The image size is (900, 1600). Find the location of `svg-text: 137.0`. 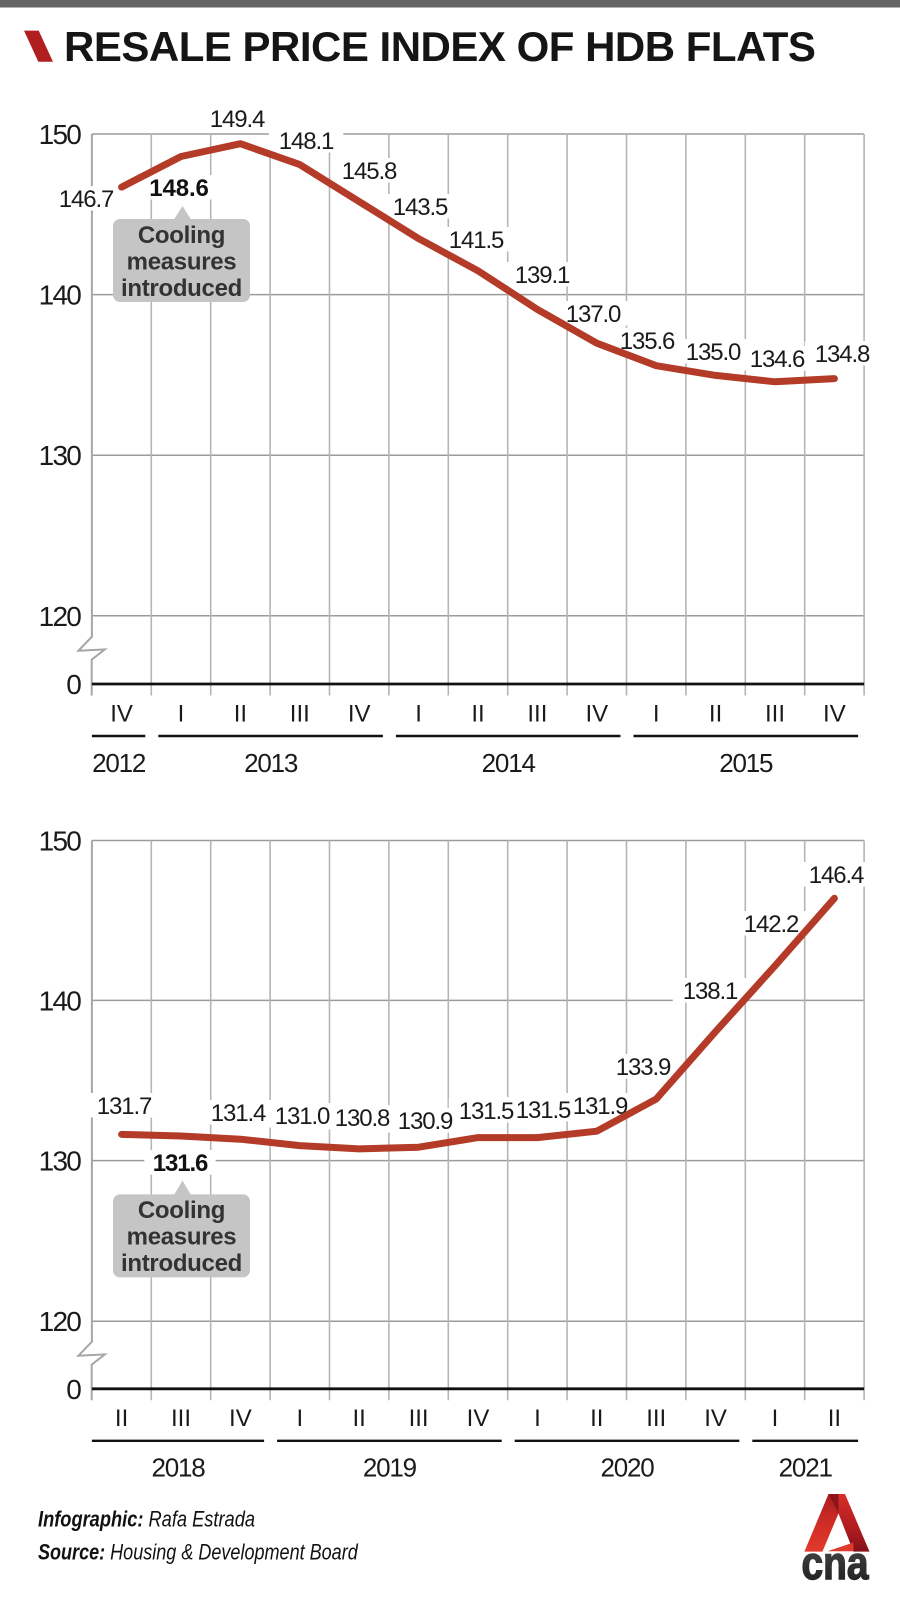

svg-text: 137.0 is located at coordinates (593, 314).